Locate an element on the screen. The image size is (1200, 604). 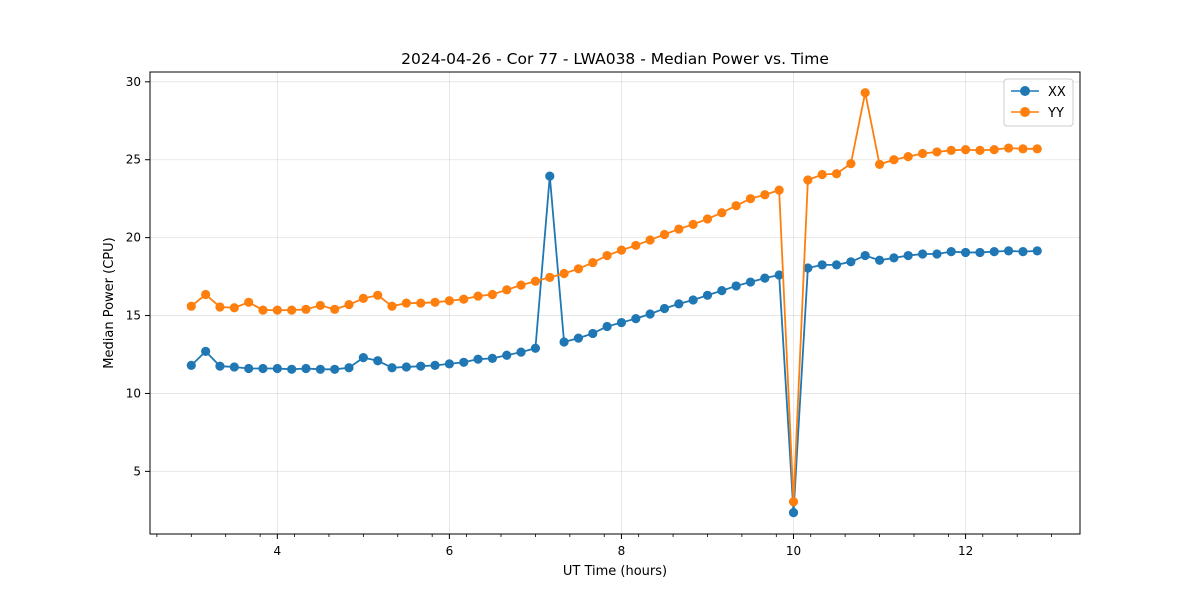
x-tick-label: 4 is located at coordinates (278, 551).